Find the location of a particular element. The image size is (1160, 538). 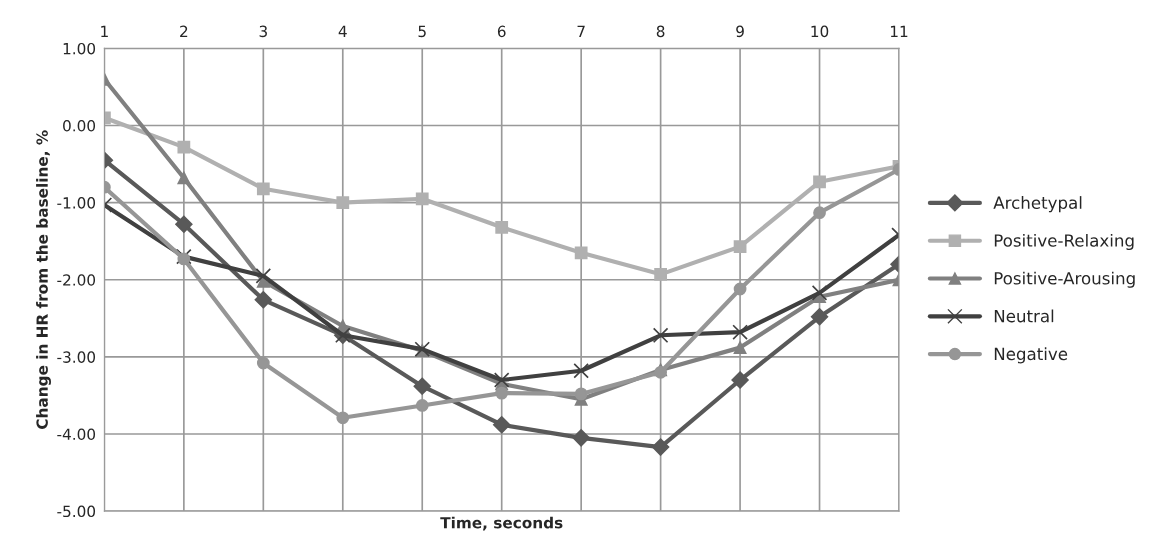

y-tick-label: -3.00 is located at coordinates (76, 357).